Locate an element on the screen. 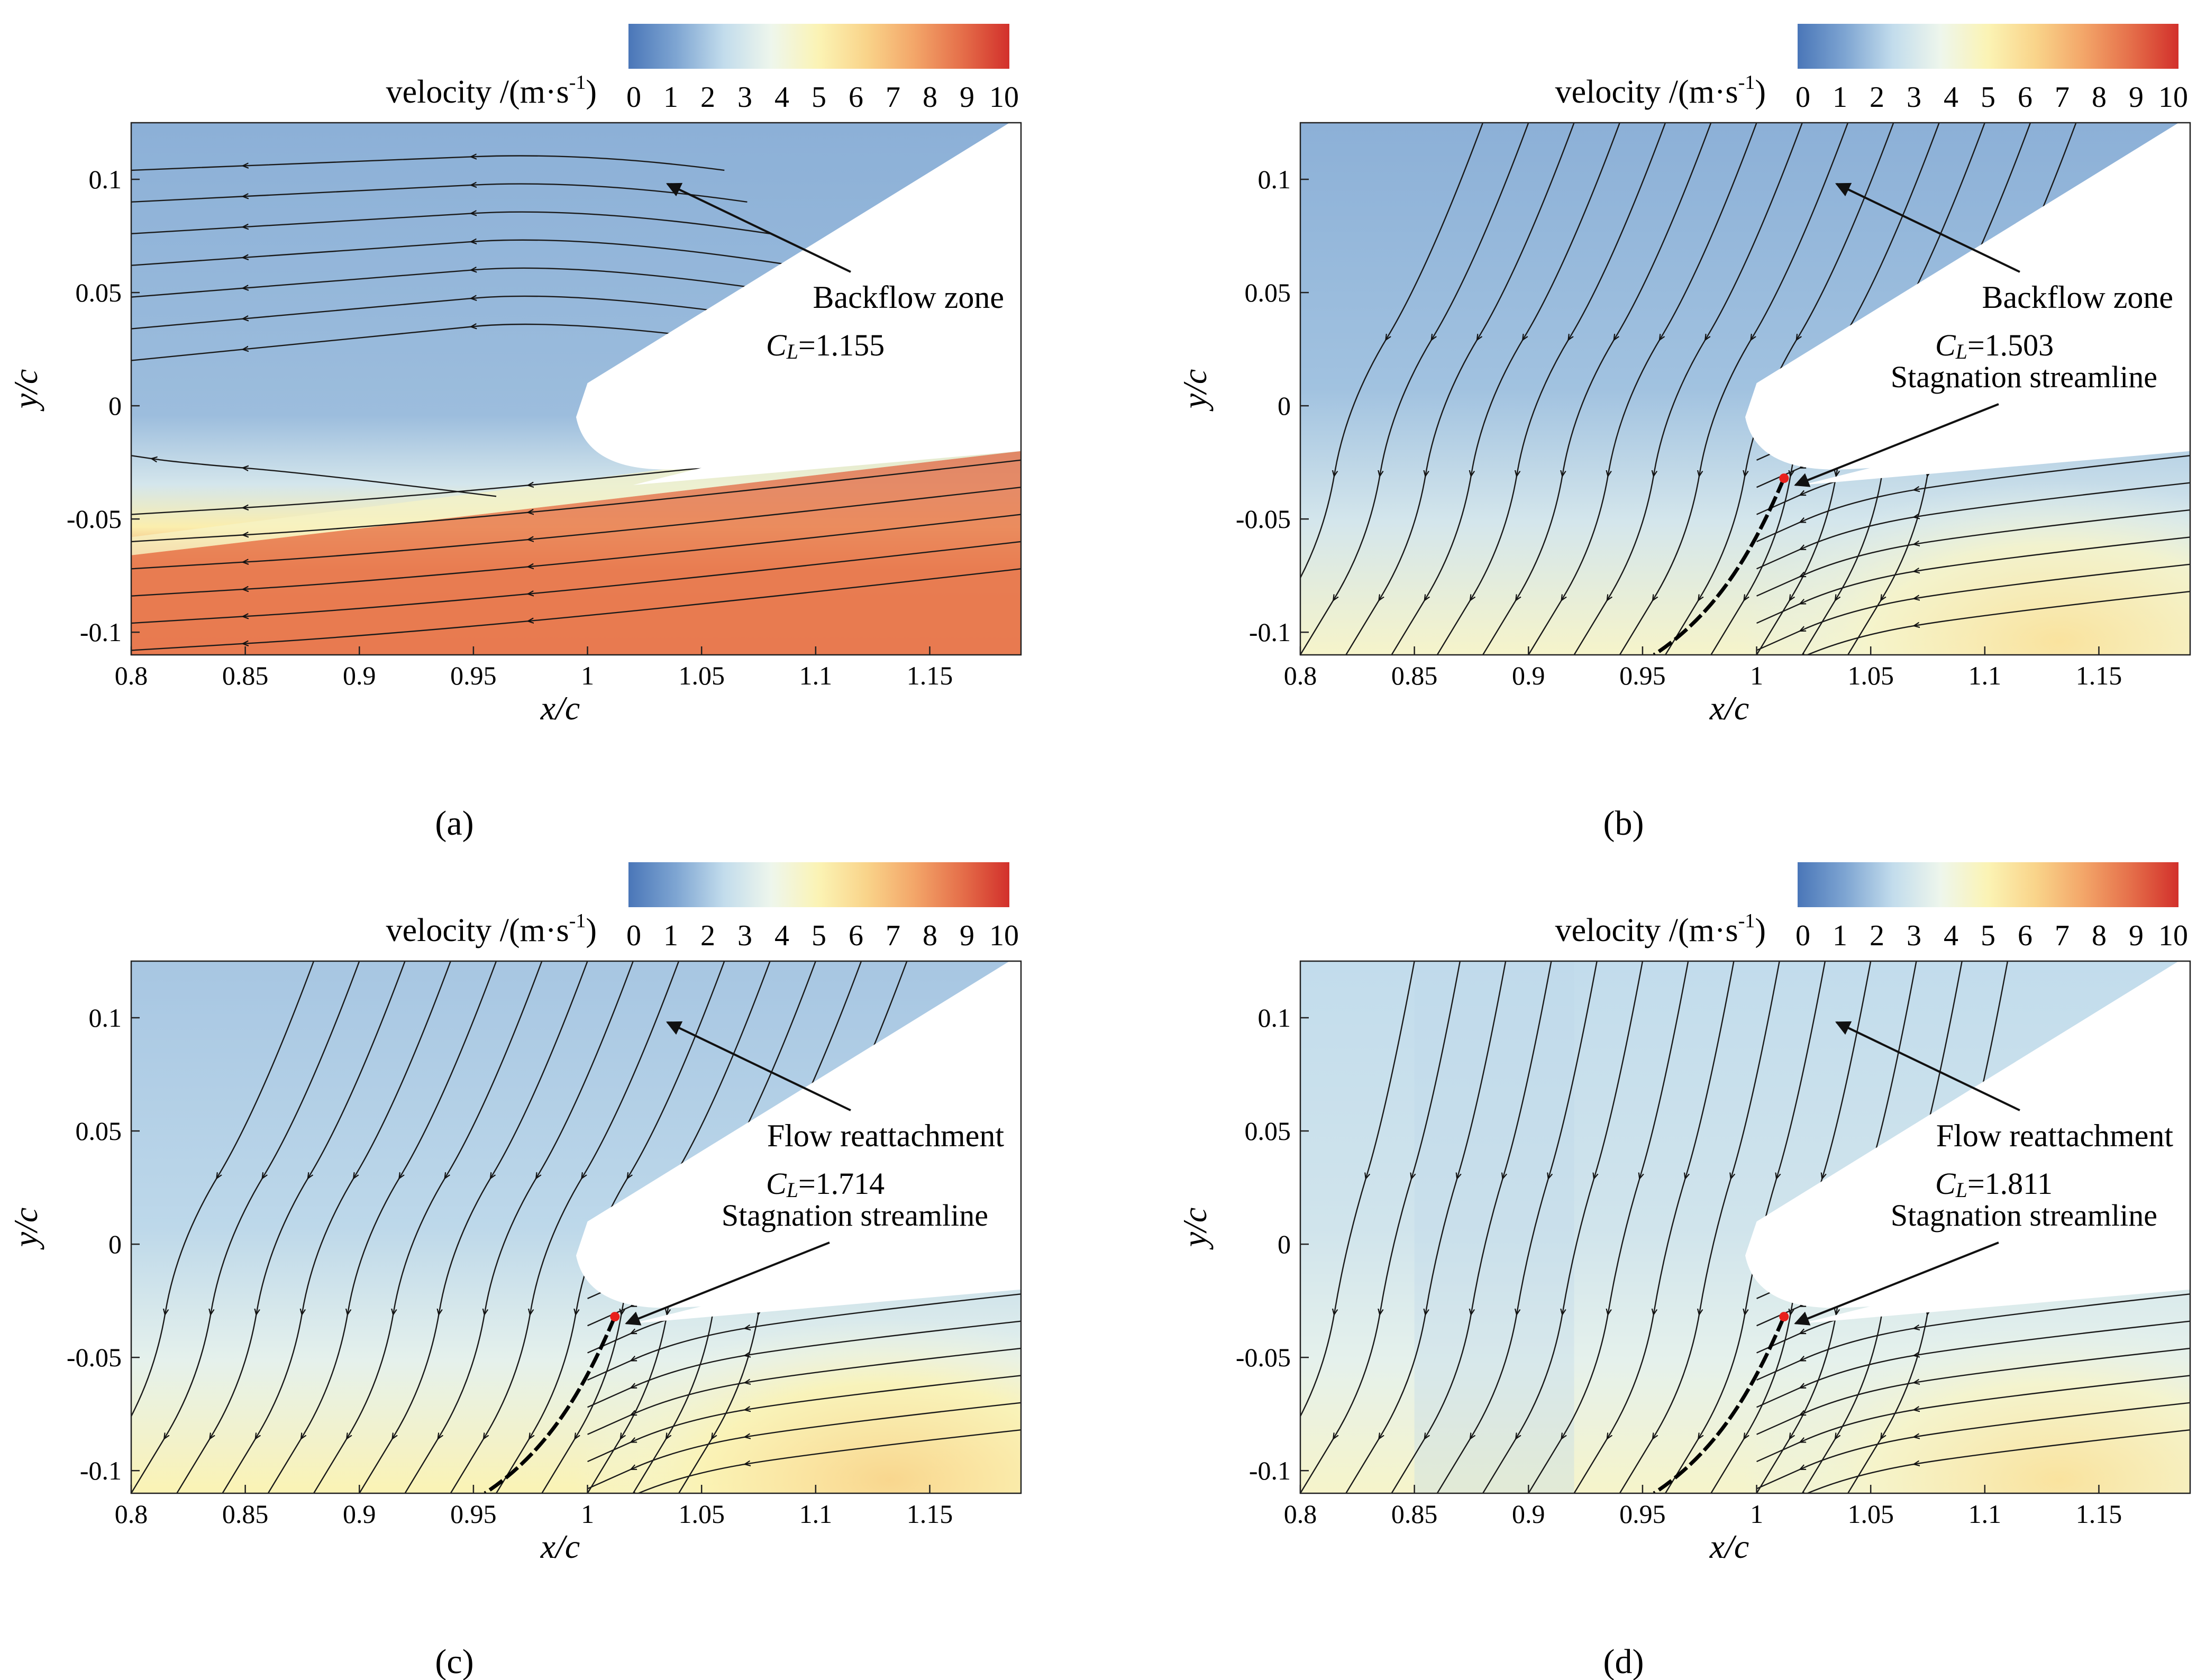 The height and width of the screenshot is (1680, 2206). y-tick-label: 0.1 is located at coordinates (1274, 179).